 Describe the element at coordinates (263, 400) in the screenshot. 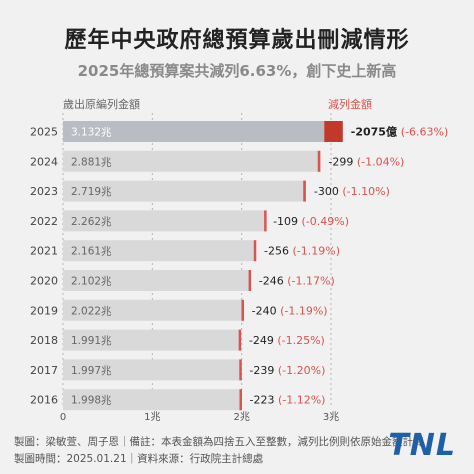

I see `cut-amount: -223` at that location.